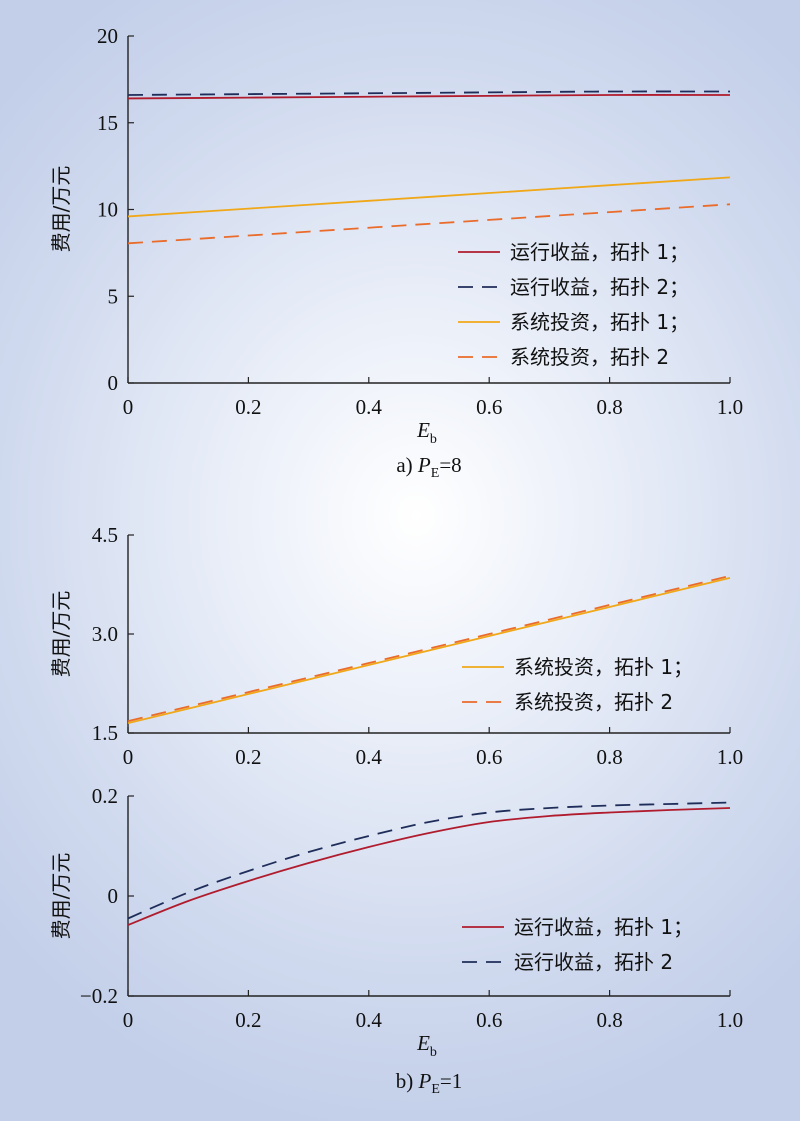  Describe the element at coordinates (107, 123) in the screenshot. I see `y-tick-label: 15` at that location.